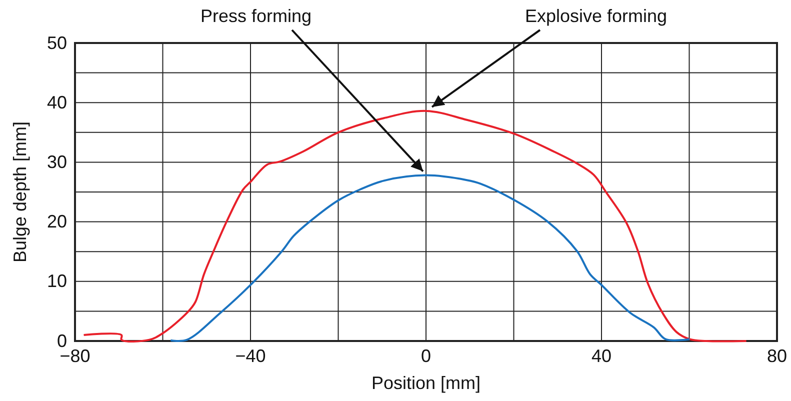 The height and width of the screenshot is (401, 791). I want to click on y-axis-title: Bulge depth [mm], so click(20, 192).